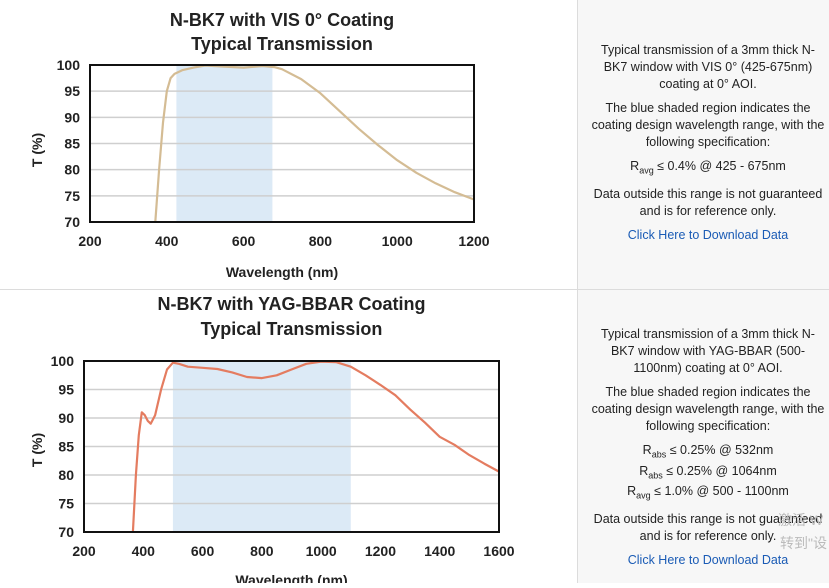 The width and height of the screenshot is (829, 588). Describe the element at coordinates (801, 520) in the screenshot. I see `watermark-line-1: 激活 W` at that location.